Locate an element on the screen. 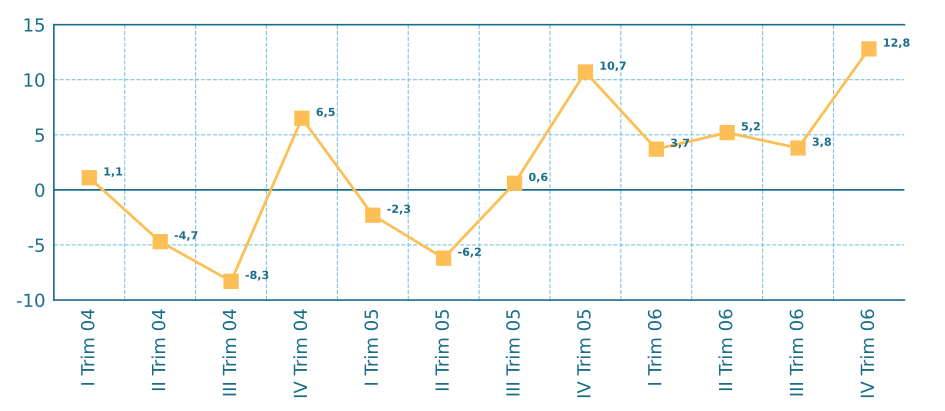 This screenshot has height=411, width=945. x-tick-label: III Trim 06 is located at coordinates (796, 353).